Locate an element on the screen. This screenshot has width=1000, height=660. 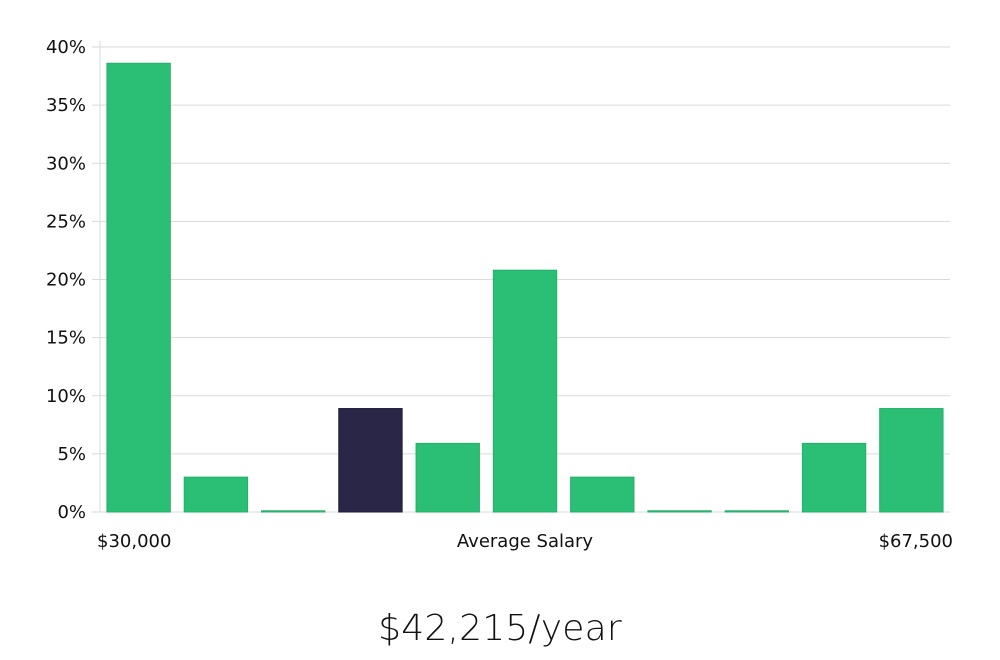
y-tick-label: 0% is located at coordinates (71, 512).